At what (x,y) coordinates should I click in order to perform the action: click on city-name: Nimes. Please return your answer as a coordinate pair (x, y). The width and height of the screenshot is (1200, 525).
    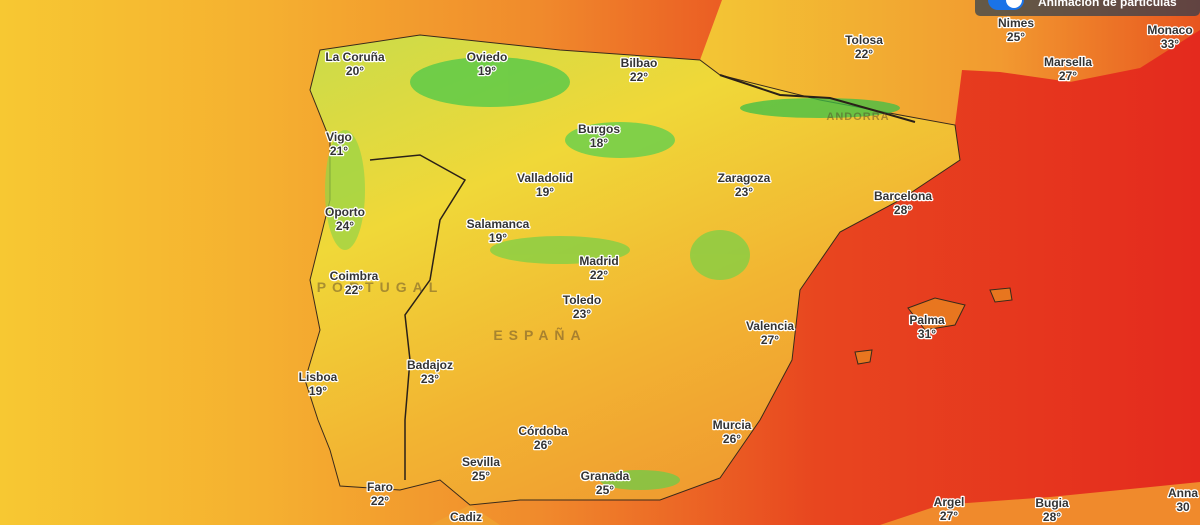
    Looking at the image, I should click on (1016, 23).